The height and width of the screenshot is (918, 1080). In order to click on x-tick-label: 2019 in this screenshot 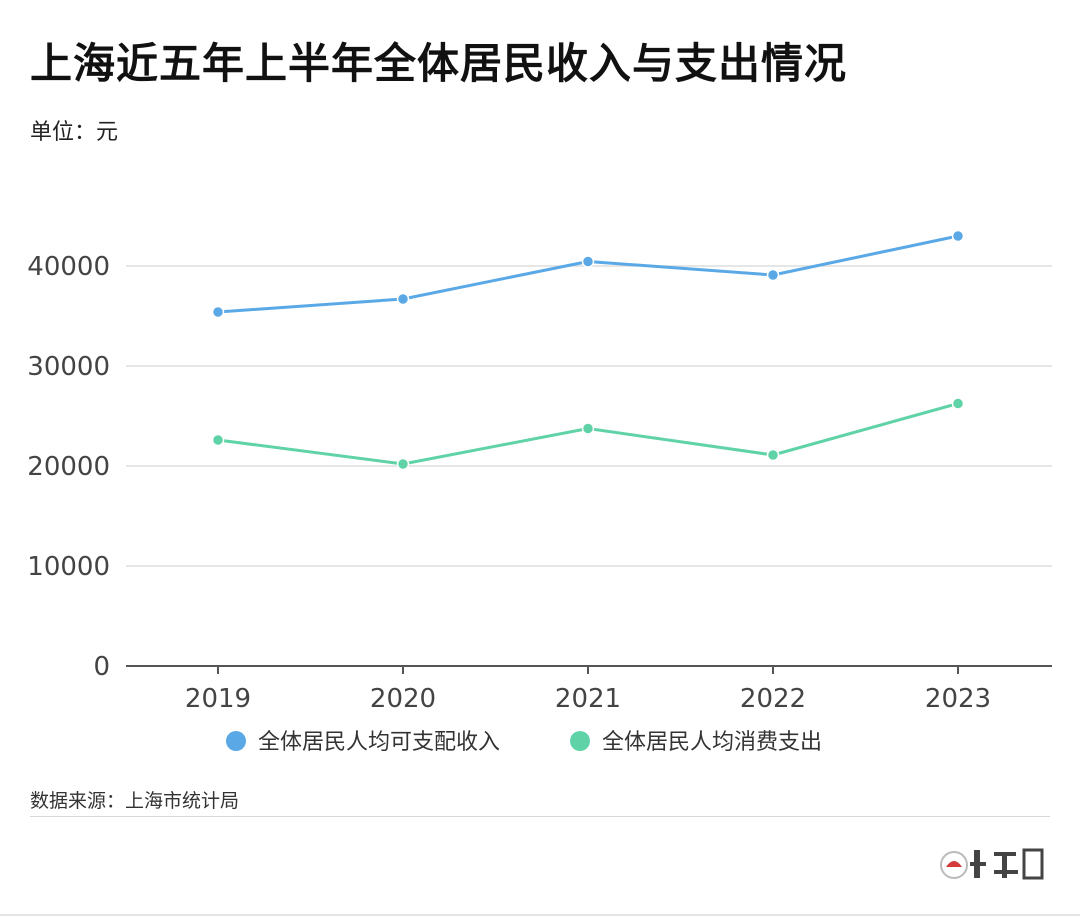, I will do `click(218, 699)`.